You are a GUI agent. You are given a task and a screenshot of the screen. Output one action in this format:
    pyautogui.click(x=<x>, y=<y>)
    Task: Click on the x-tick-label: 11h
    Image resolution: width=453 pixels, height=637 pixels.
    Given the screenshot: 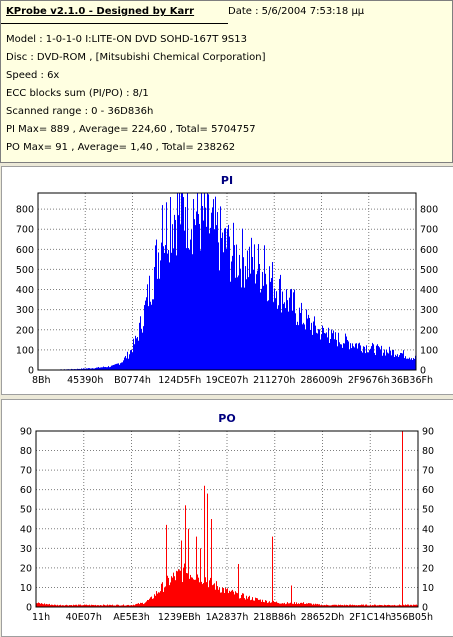 What is the action you would take?
    pyautogui.click(x=41, y=617)
    